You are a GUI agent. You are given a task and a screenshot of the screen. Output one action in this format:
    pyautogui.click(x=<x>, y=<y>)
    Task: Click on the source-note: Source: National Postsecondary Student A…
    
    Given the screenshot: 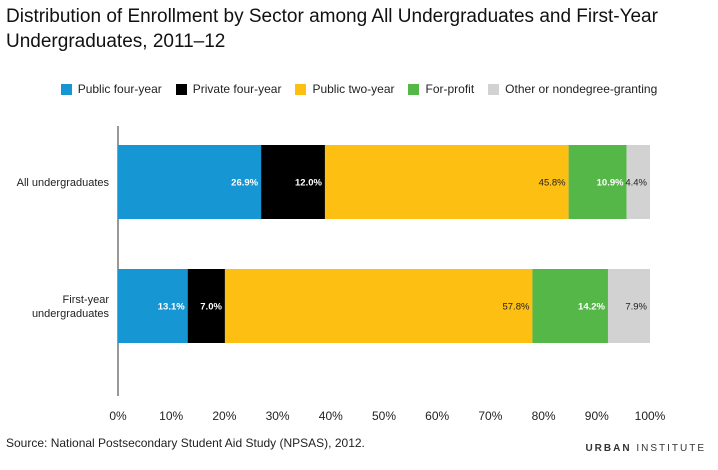 What is the action you would take?
    pyautogui.click(x=185, y=443)
    